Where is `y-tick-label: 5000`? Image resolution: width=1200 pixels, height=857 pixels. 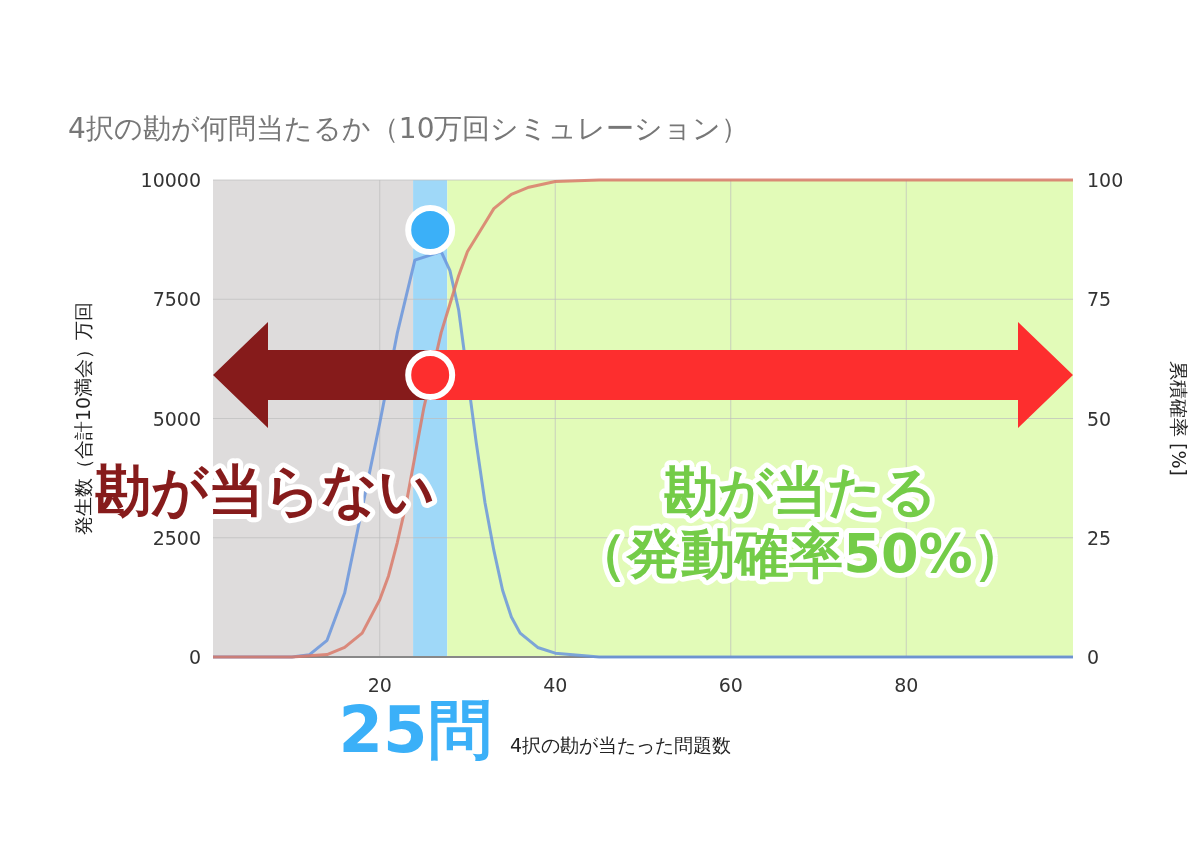
y-tick-label: 5000 is located at coordinates (176, 418).